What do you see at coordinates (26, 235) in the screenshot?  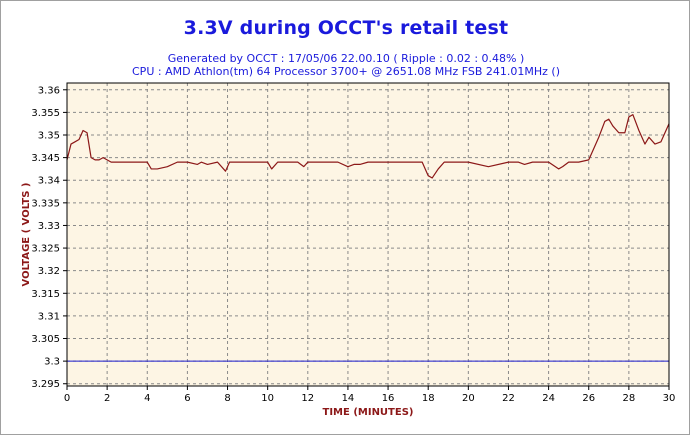 I see `y-axis-label: VOLTAGE ( VOLTS )` at bounding box center [26, 235].